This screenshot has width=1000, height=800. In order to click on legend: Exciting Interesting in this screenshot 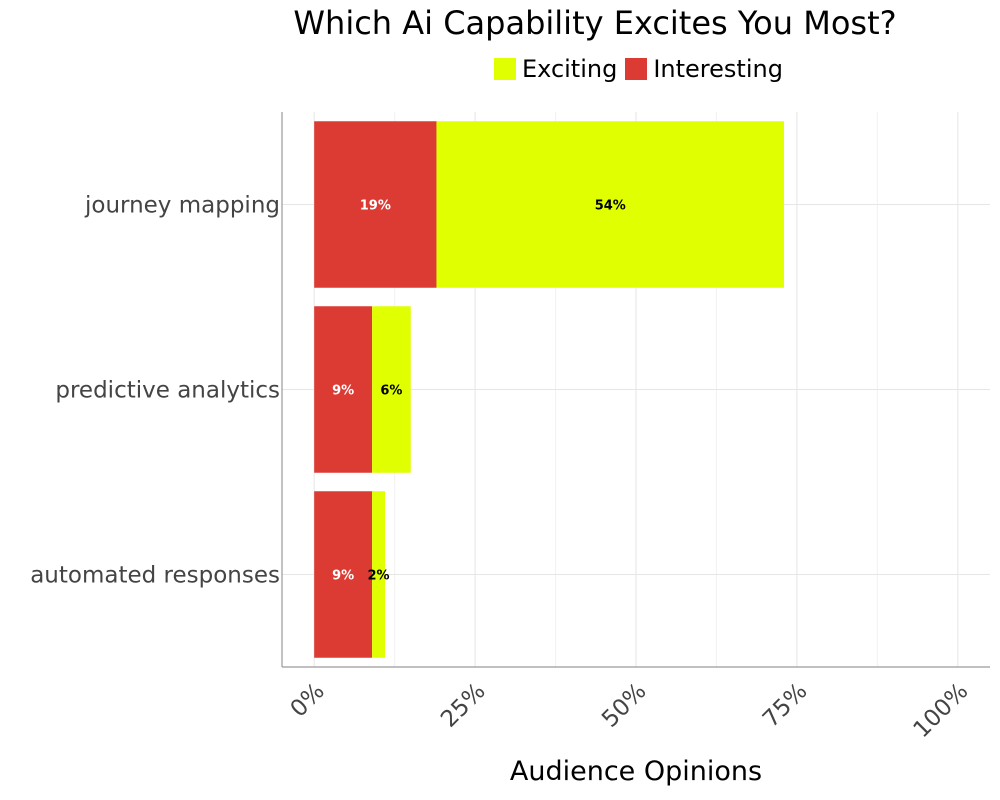, I will do `click(642, 69)`.